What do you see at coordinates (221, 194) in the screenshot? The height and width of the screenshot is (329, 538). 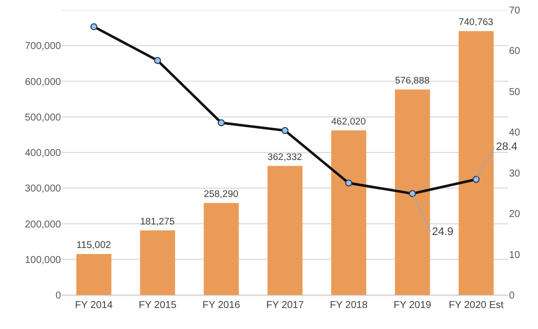 I see `data-label: 258,290` at bounding box center [221, 194].